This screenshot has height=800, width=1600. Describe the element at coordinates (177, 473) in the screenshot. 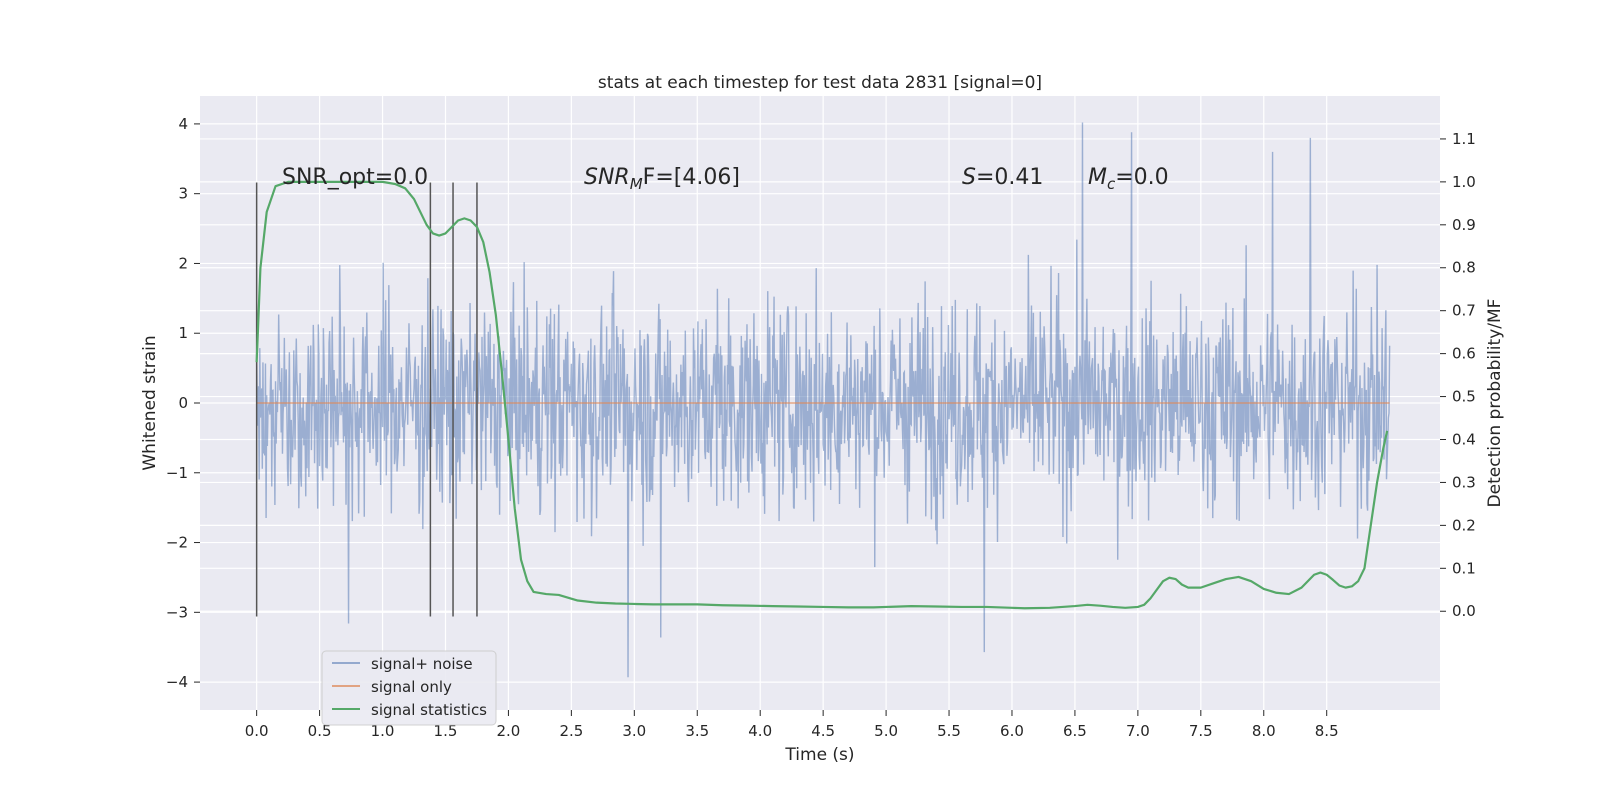

I see `y-tick-label: −1` at that location.